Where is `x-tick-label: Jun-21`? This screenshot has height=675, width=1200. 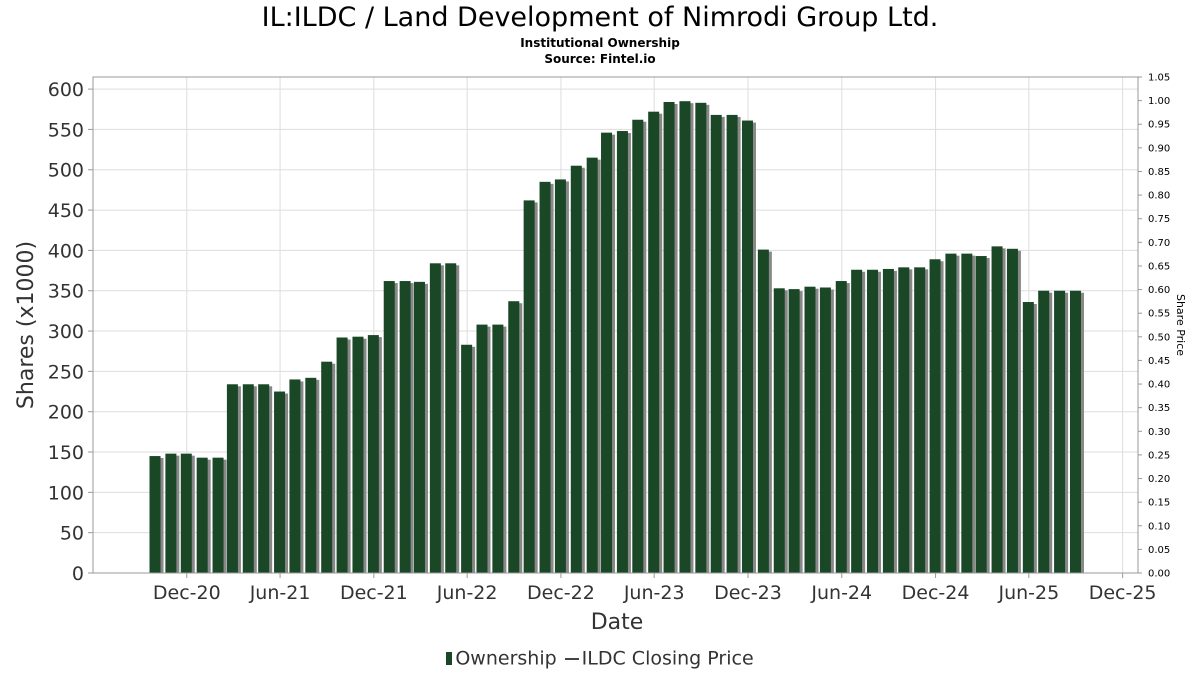
x-tick-label: Jun-21 is located at coordinates (280, 593).